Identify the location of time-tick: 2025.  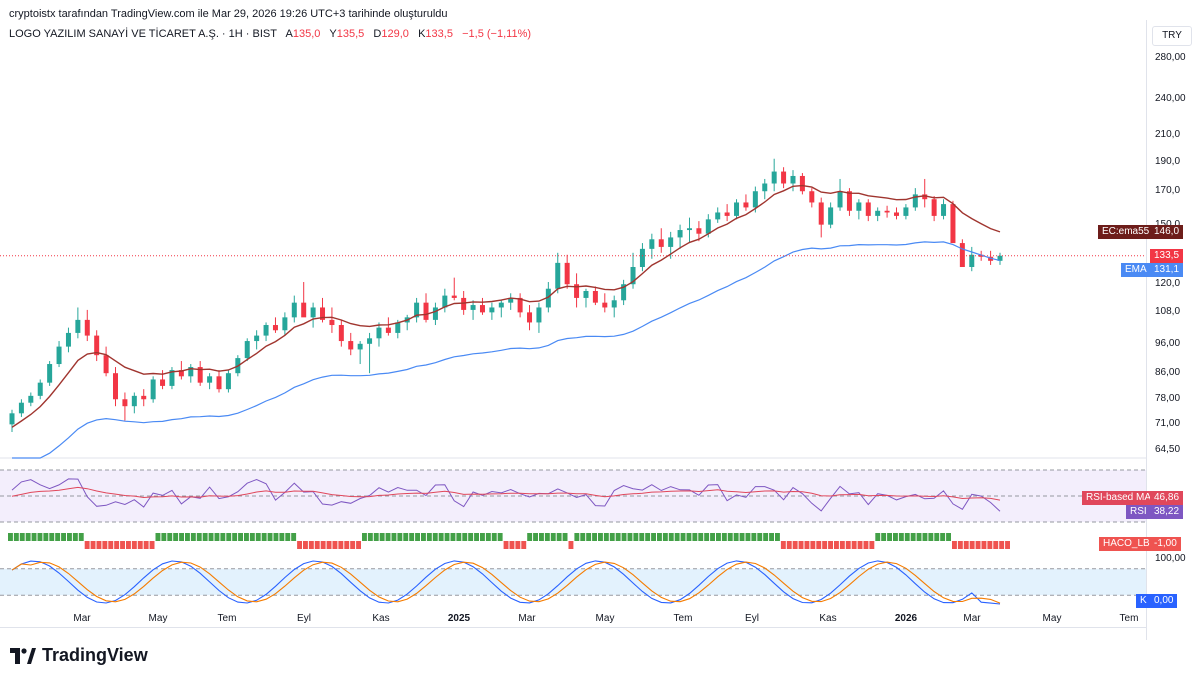
(459, 618).